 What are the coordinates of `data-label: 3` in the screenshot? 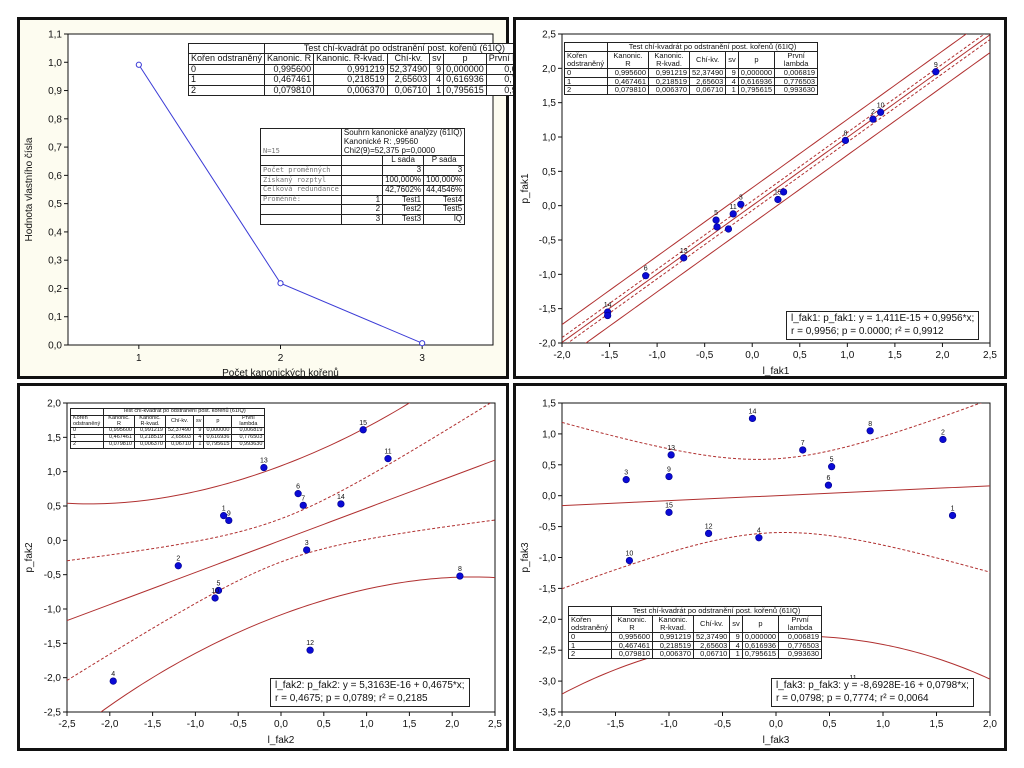 It's located at (626, 473).